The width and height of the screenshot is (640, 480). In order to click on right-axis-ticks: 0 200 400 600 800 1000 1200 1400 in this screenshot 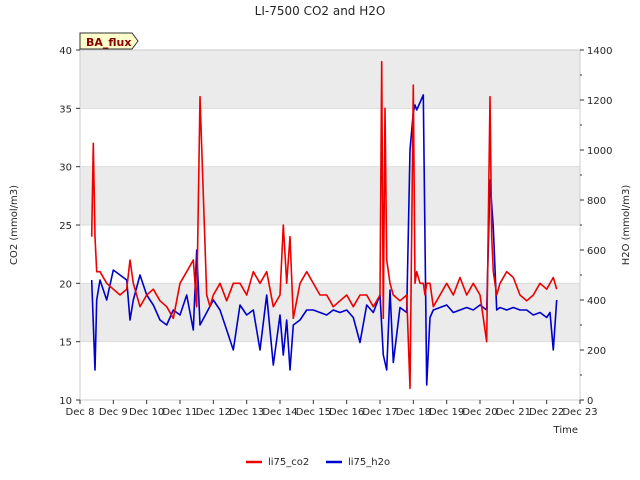, I will do `click(596, 226)`.